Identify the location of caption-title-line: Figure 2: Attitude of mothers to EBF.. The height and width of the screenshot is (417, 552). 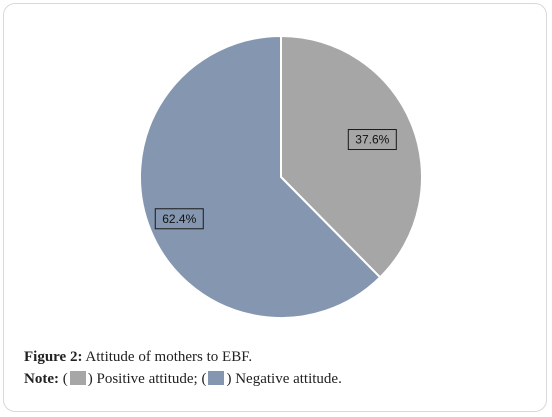
(279, 357).